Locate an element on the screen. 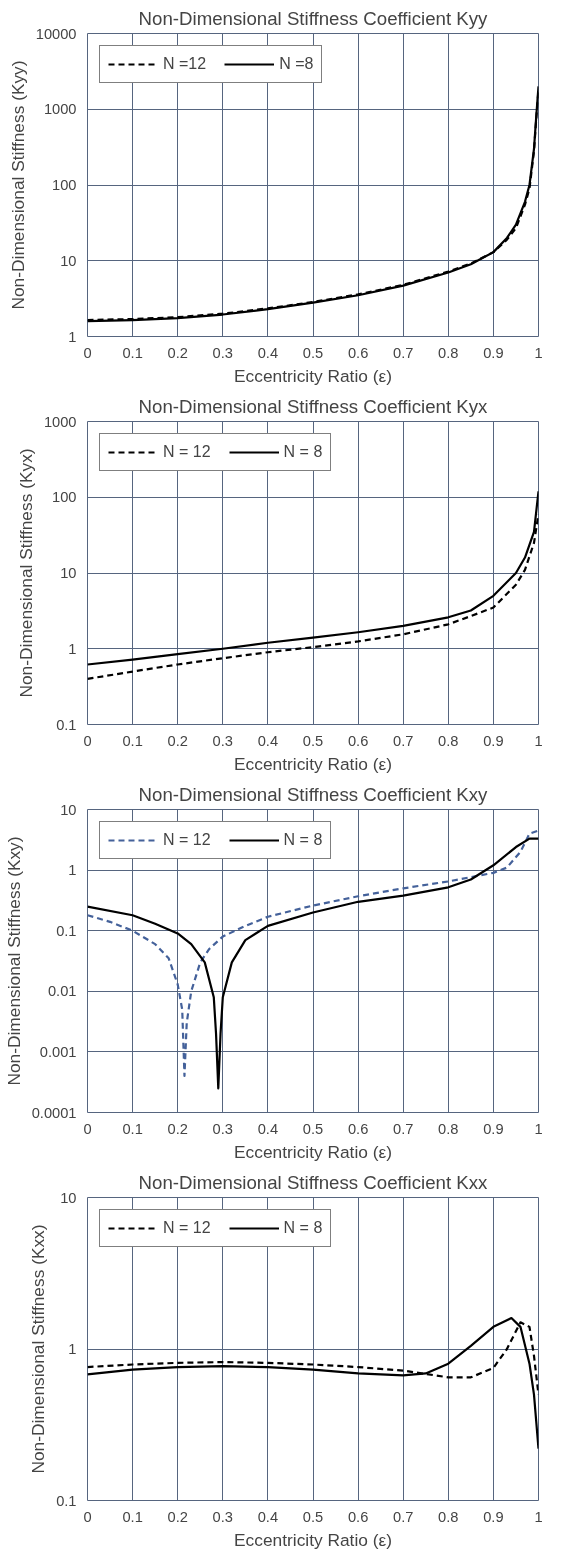 This screenshot has width=568, height=1553. y-tick-label: 0.0001 is located at coordinates (54, 1112).